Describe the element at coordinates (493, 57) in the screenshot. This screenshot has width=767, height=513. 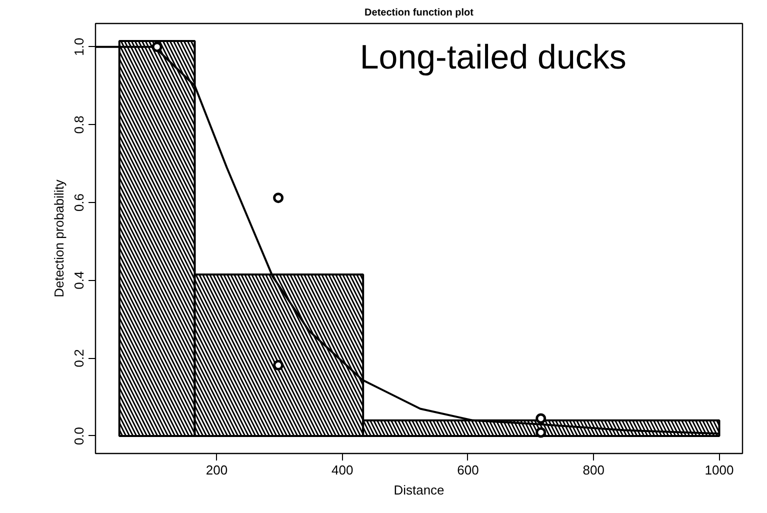
I see `annotation: Long-tailed ducks` at that location.